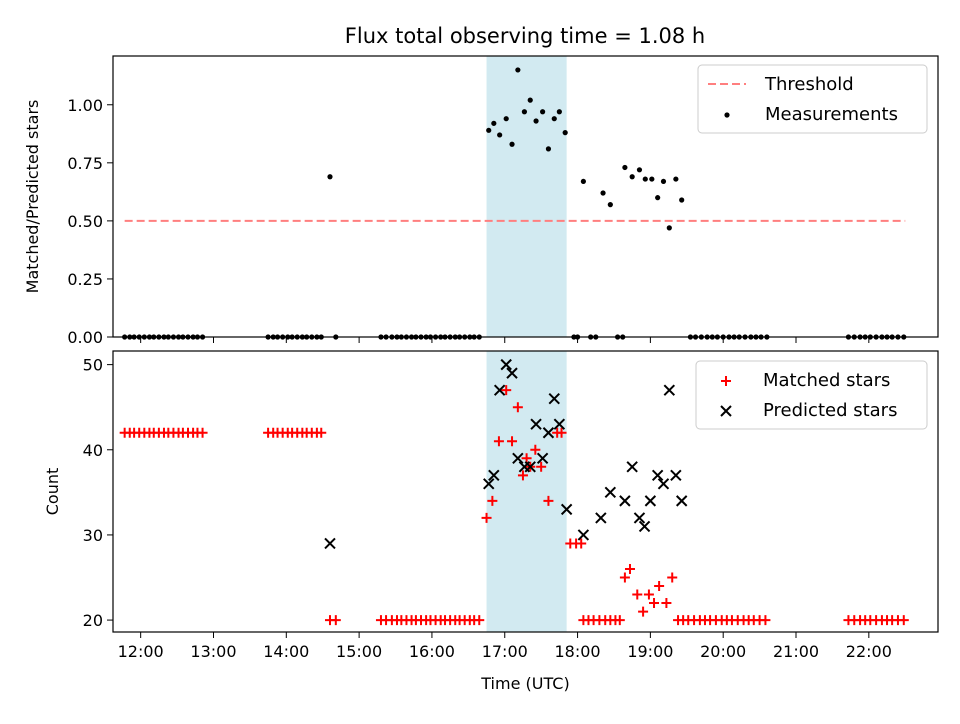 This screenshot has height=724, width=960. What do you see at coordinates (525, 36) in the screenshot?
I see `chart-title: Flux total observing time = 1.08 h` at bounding box center [525, 36].